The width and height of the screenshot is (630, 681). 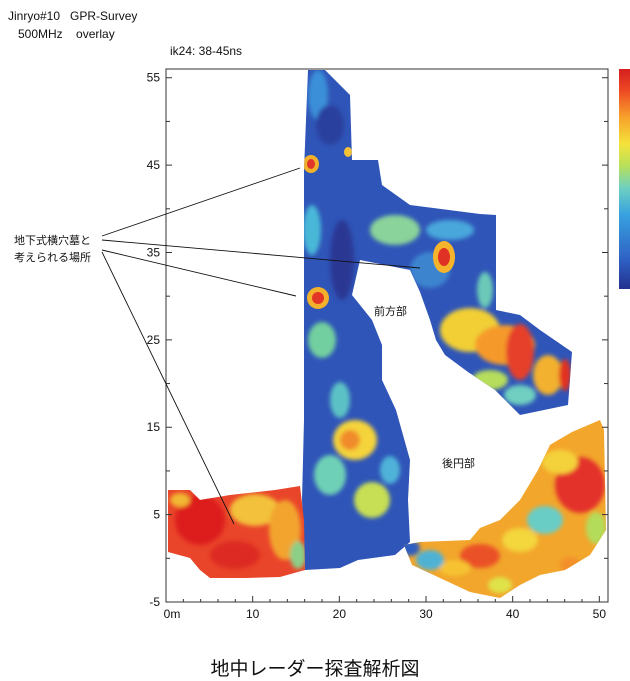 What do you see at coordinates (73, 16) in the screenshot?
I see `header-title: Jinryo#10 GPR-Survey` at bounding box center [73, 16].